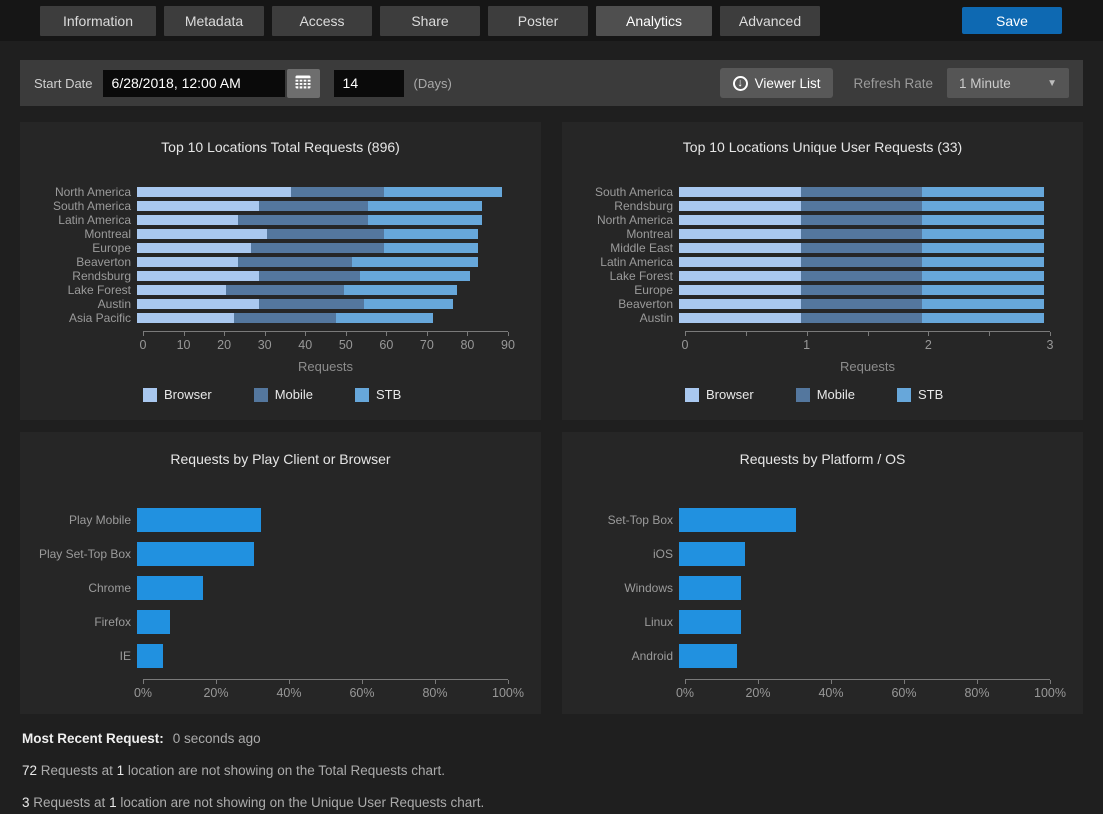 The image size is (1103, 814). What do you see at coordinates (1050, 345) in the screenshot?
I see `axis-tick-label: 3` at bounding box center [1050, 345].